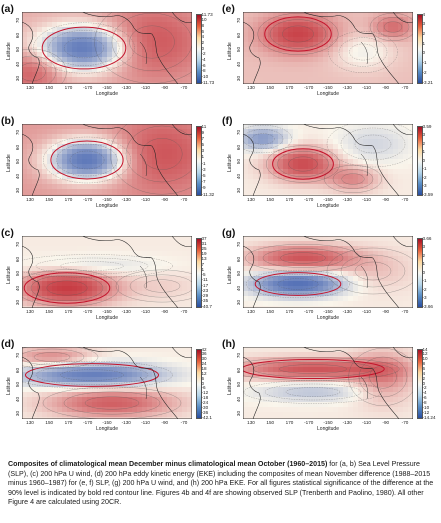  What do you see at coordinates (424, 398) in the screenshot?
I see `colorbar-label: -6` at bounding box center [424, 398].